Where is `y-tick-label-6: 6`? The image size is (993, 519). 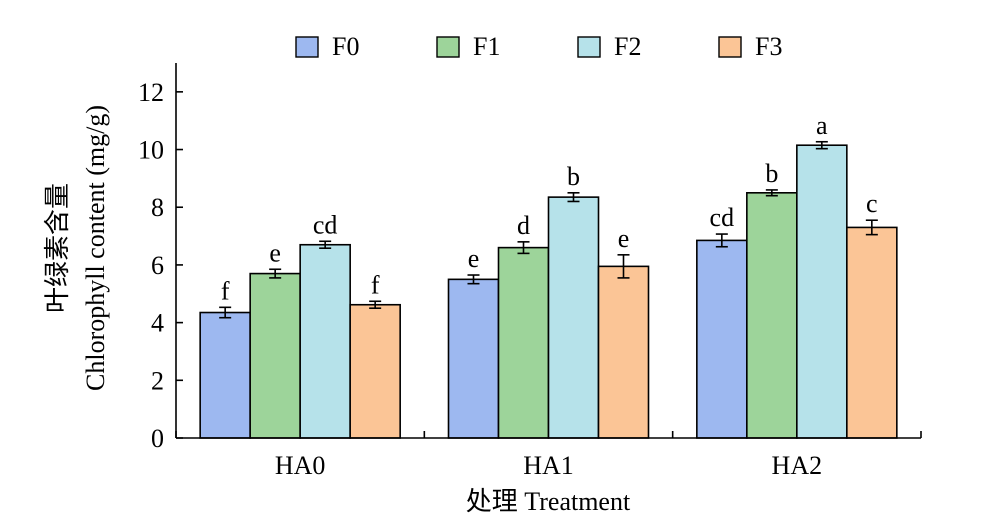
y-tick-label-6: 6 is located at coordinates (157, 265).